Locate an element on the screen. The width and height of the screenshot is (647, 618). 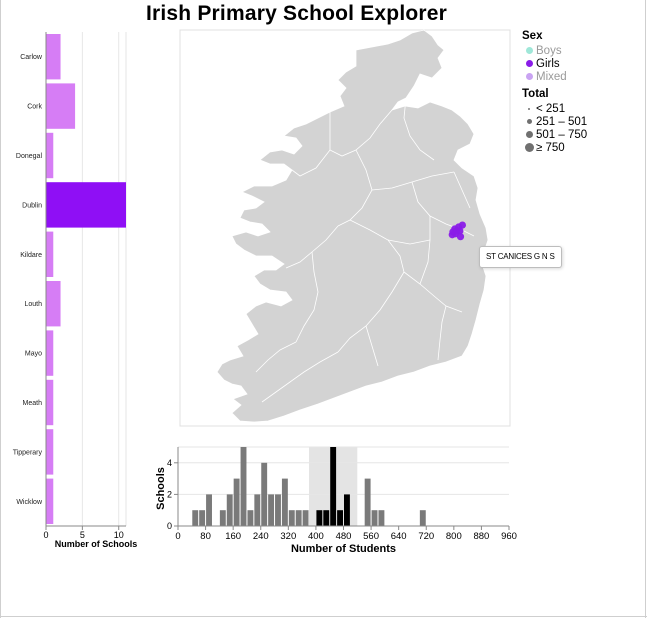
histogram-x-tick-label: 560 is located at coordinates (371, 536).